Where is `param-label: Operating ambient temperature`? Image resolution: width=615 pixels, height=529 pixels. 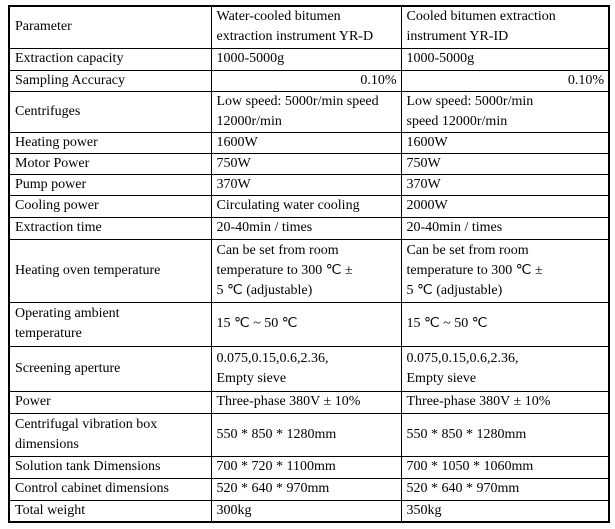 param-label: Operating ambient temperature is located at coordinates (110, 324).